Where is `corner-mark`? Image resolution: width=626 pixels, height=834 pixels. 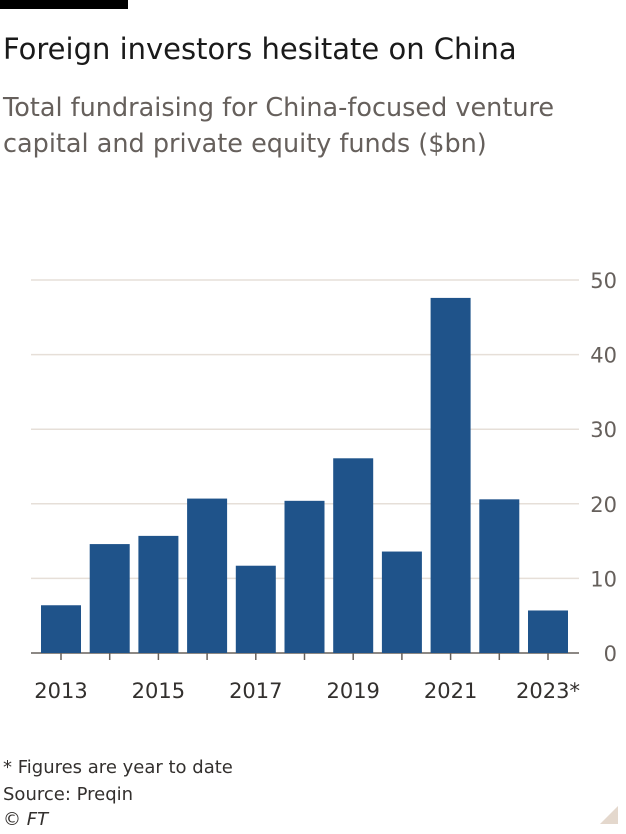
corner-mark is located at coordinates (609, 815).